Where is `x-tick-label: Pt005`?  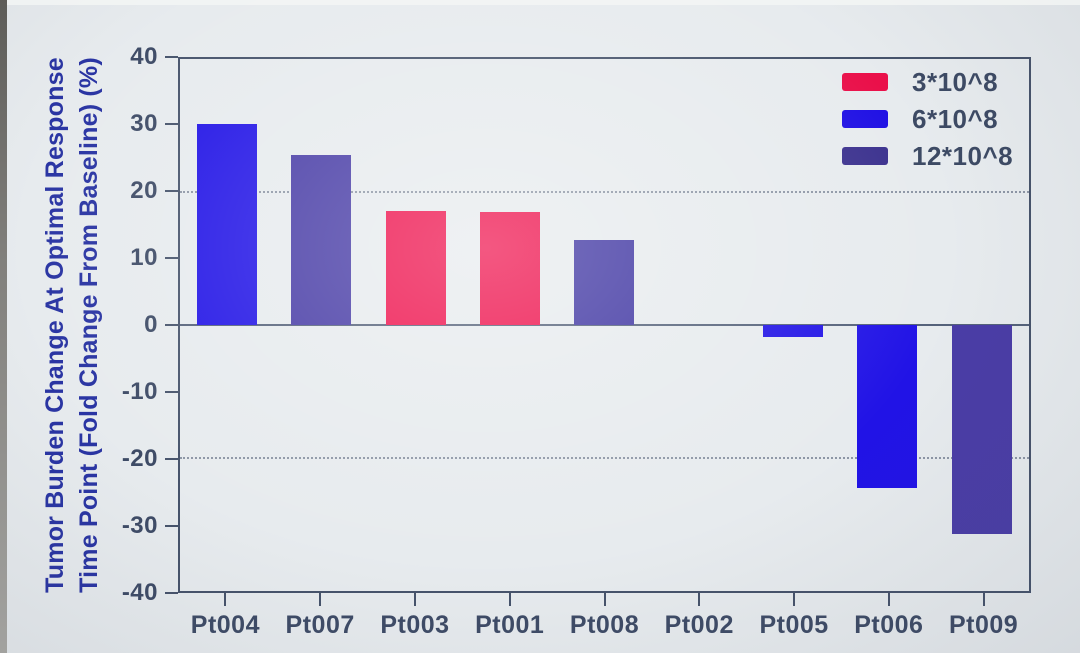
x-tick-label: Pt005 is located at coordinates (794, 625).